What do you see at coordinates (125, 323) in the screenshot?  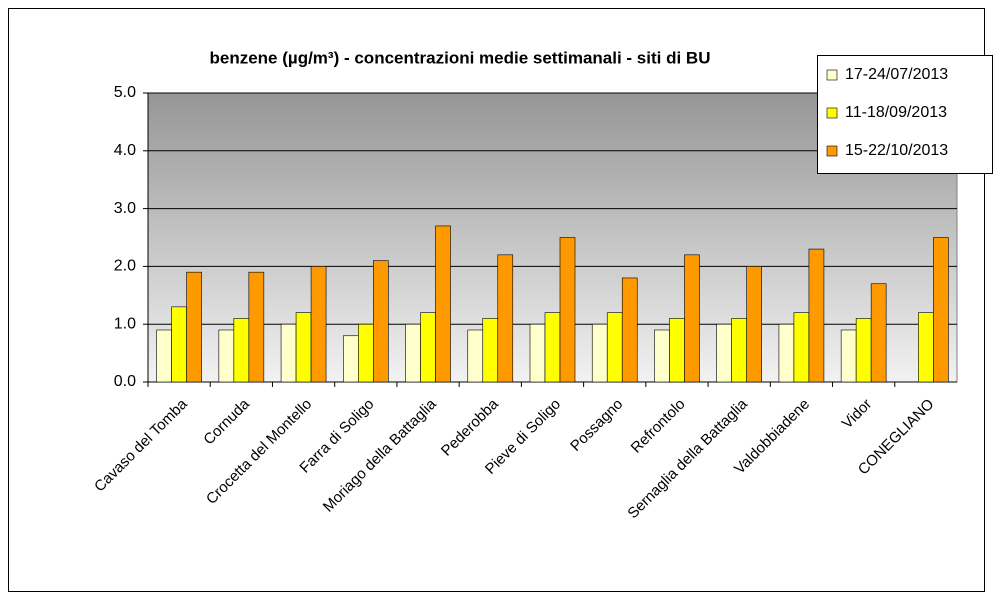 I see `y-tick-label: 1.0` at bounding box center [125, 323].